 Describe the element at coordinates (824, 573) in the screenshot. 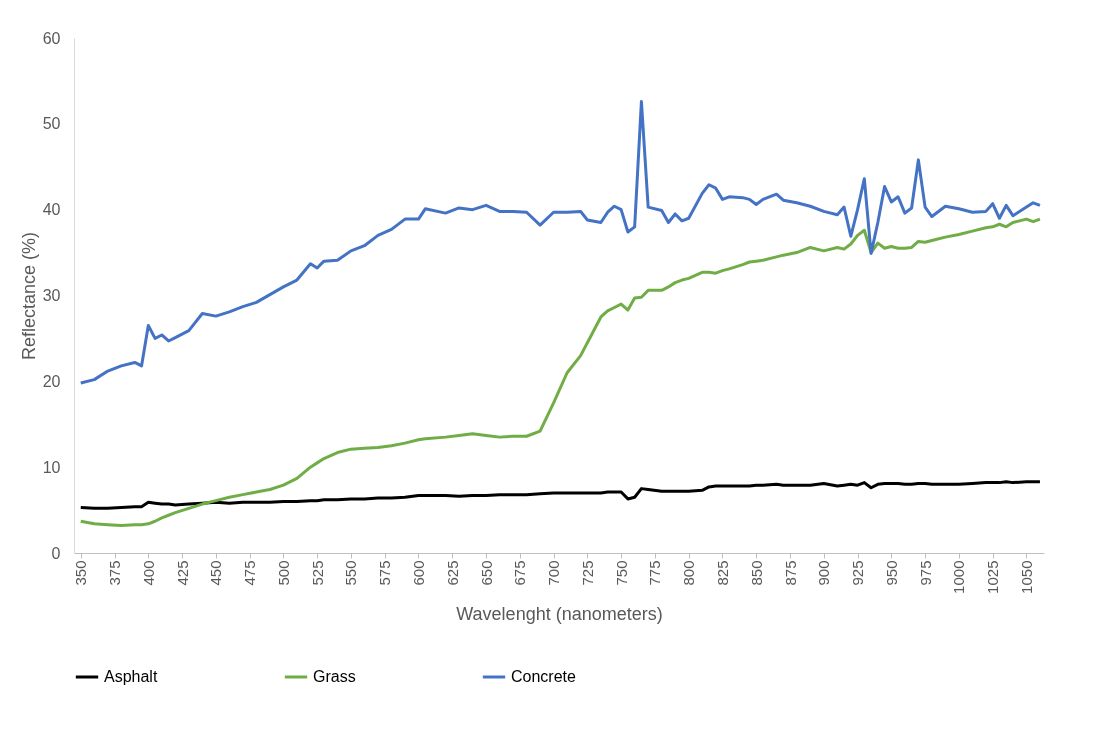

I see `x-tick-label: 900` at that location.